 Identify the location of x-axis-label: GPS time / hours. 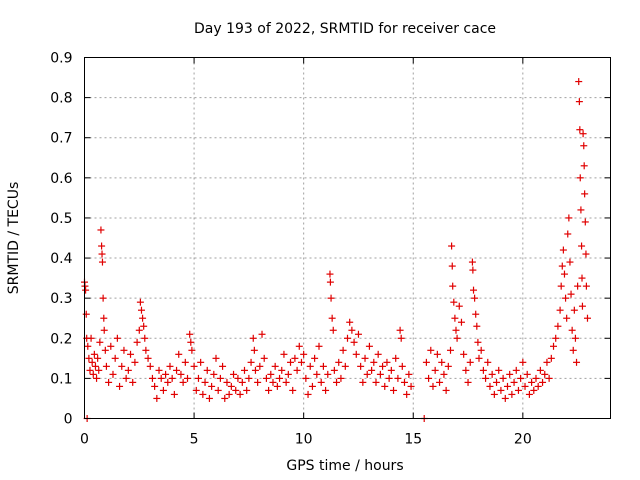
(344, 466).